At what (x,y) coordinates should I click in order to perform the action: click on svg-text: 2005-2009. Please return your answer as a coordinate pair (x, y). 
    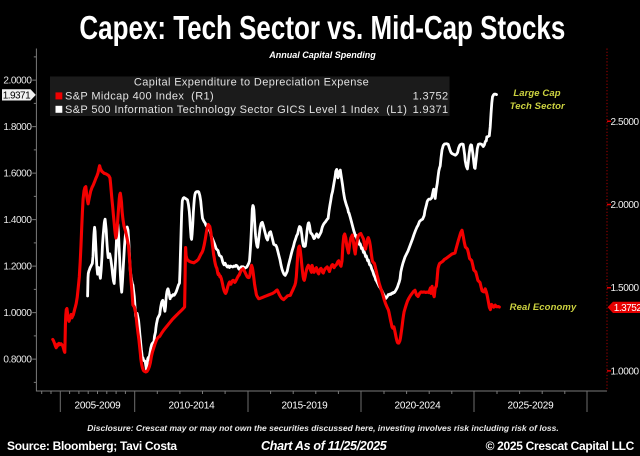
    Looking at the image, I should click on (97, 406).